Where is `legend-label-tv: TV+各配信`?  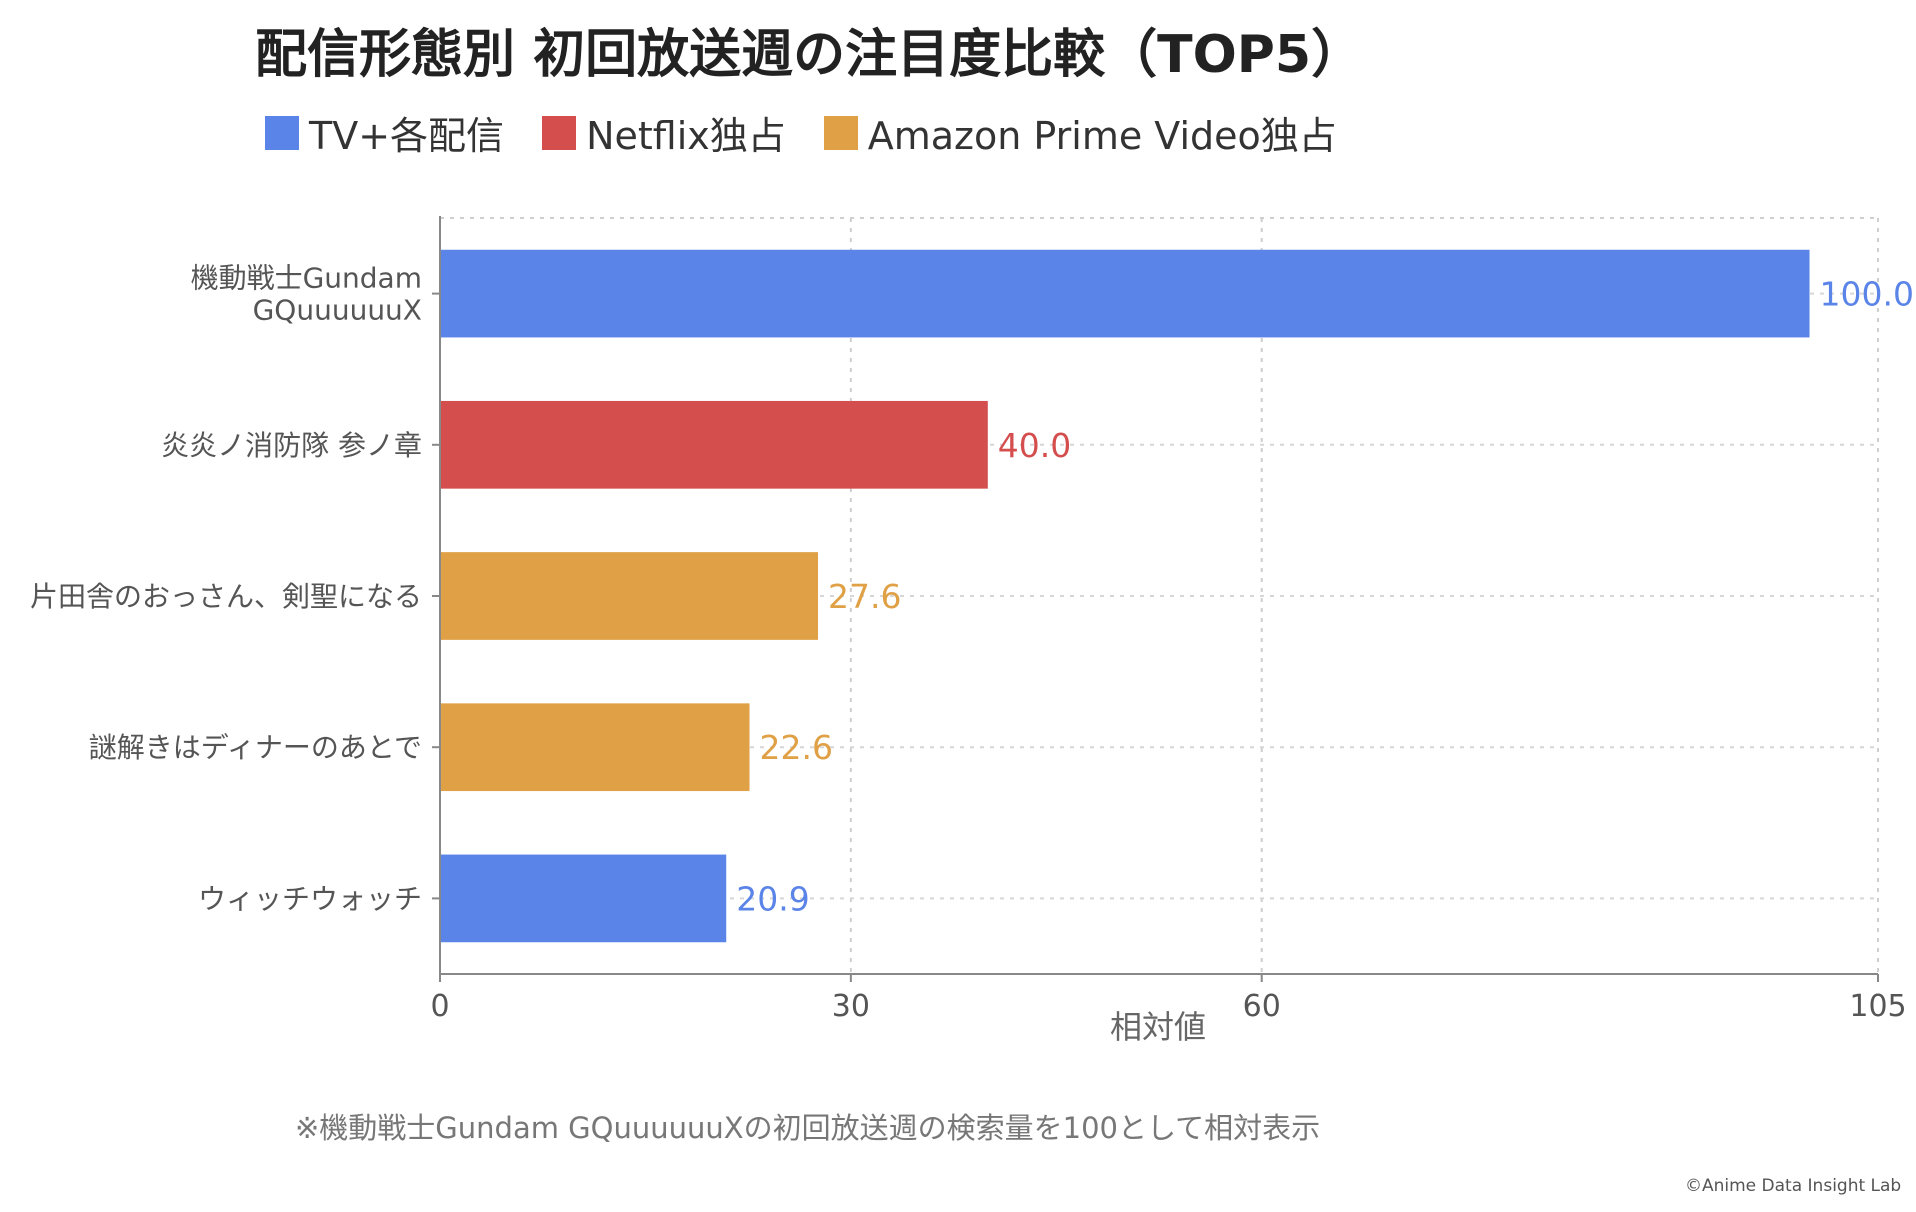 legend-label-tv: TV+各配信 is located at coordinates (407, 136).